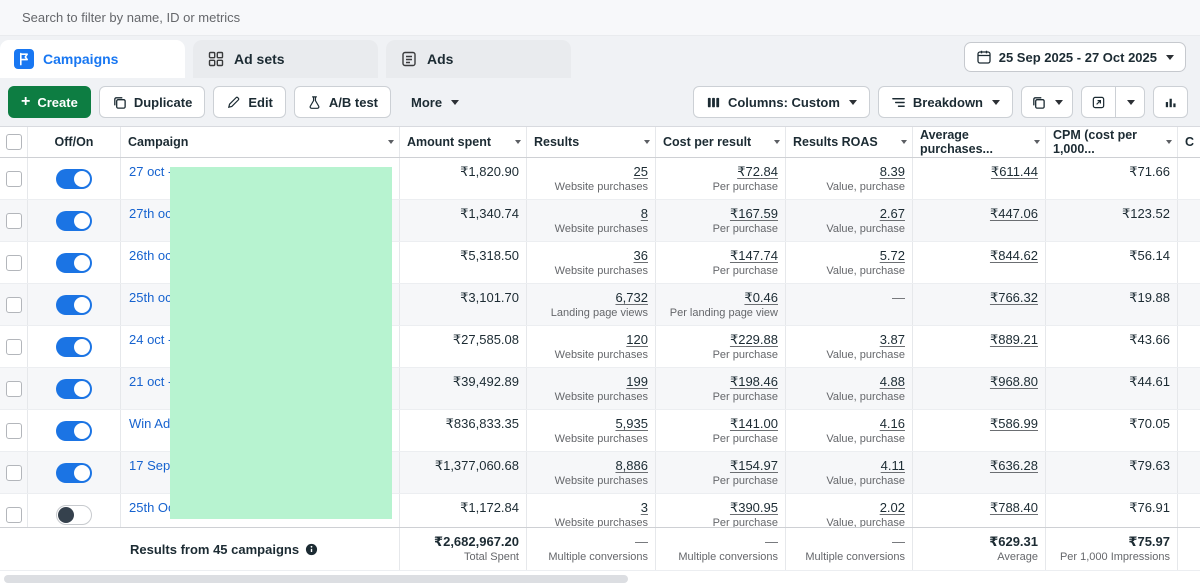 Image resolution: width=1200 pixels, height=585 pixels. What do you see at coordinates (13, 142) in the screenshot?
I see `select-all-checkbox` at bounding box center [13, 142].